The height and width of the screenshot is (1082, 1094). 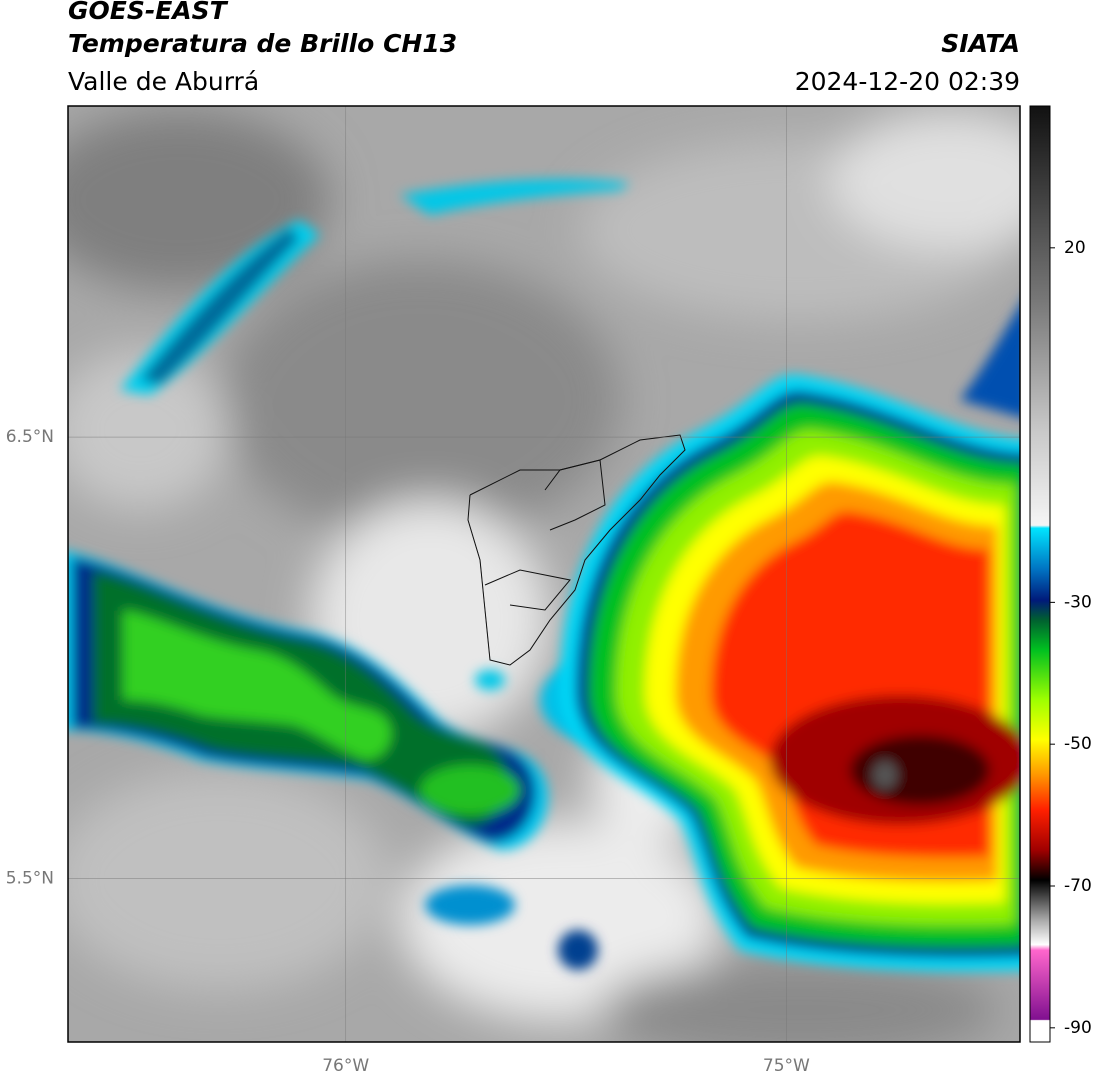 What do you see at coordinates (907, 81) in the screenshot?
I see `datetime-label: 2024-12-20 02:39` at bounding box center [907, 81].